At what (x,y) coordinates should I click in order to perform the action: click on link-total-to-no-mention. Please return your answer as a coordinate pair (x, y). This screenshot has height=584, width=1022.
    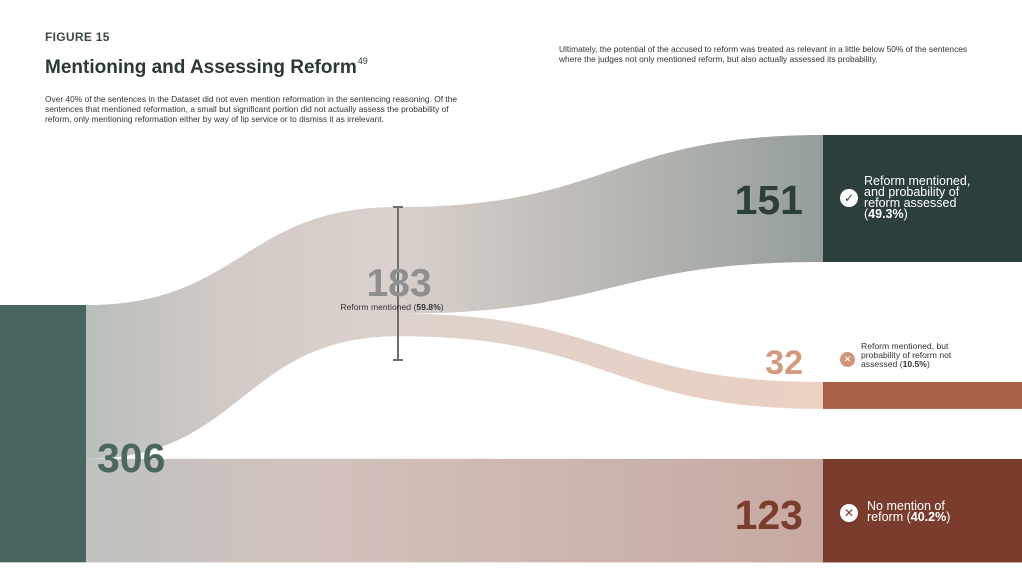
    Looking at the image, I should click on (454, 510).